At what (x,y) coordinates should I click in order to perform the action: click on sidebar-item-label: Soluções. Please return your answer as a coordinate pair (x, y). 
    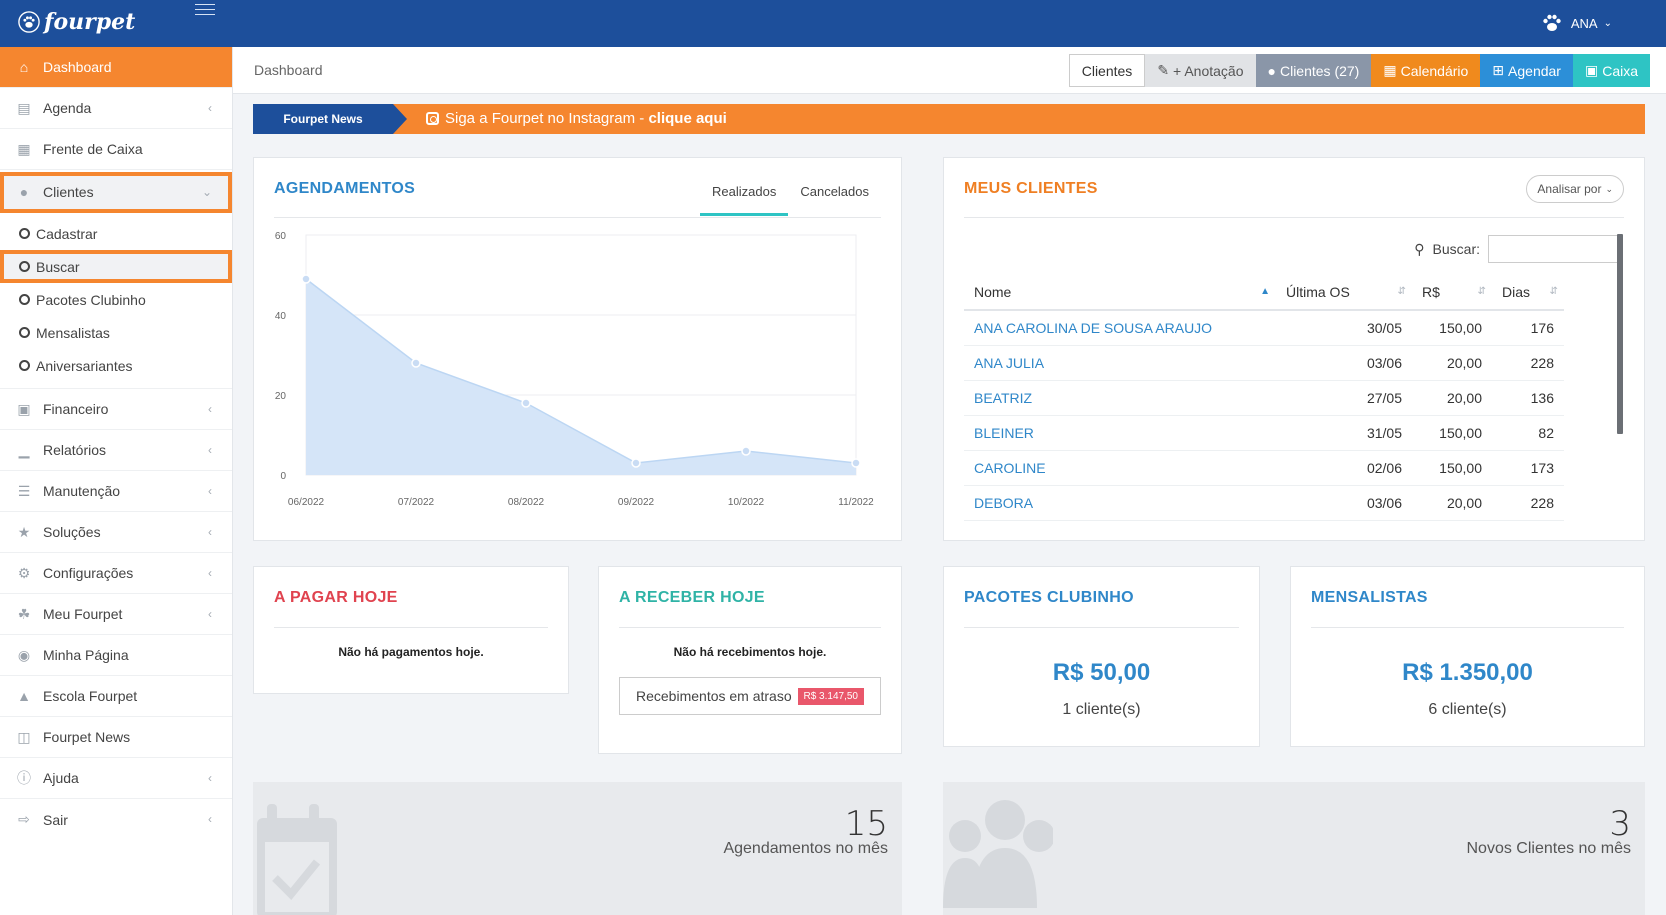
    Looking at the image, I should click on (72, 532).